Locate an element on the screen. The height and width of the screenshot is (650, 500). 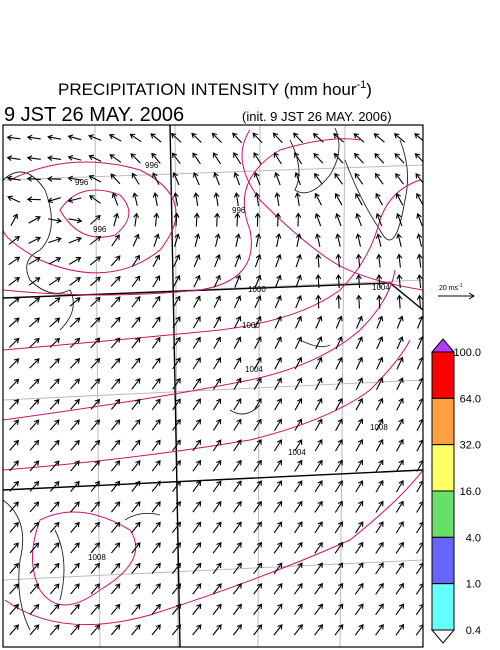
vector-legend-text: 20 ms is located at coordinates (449, 288).